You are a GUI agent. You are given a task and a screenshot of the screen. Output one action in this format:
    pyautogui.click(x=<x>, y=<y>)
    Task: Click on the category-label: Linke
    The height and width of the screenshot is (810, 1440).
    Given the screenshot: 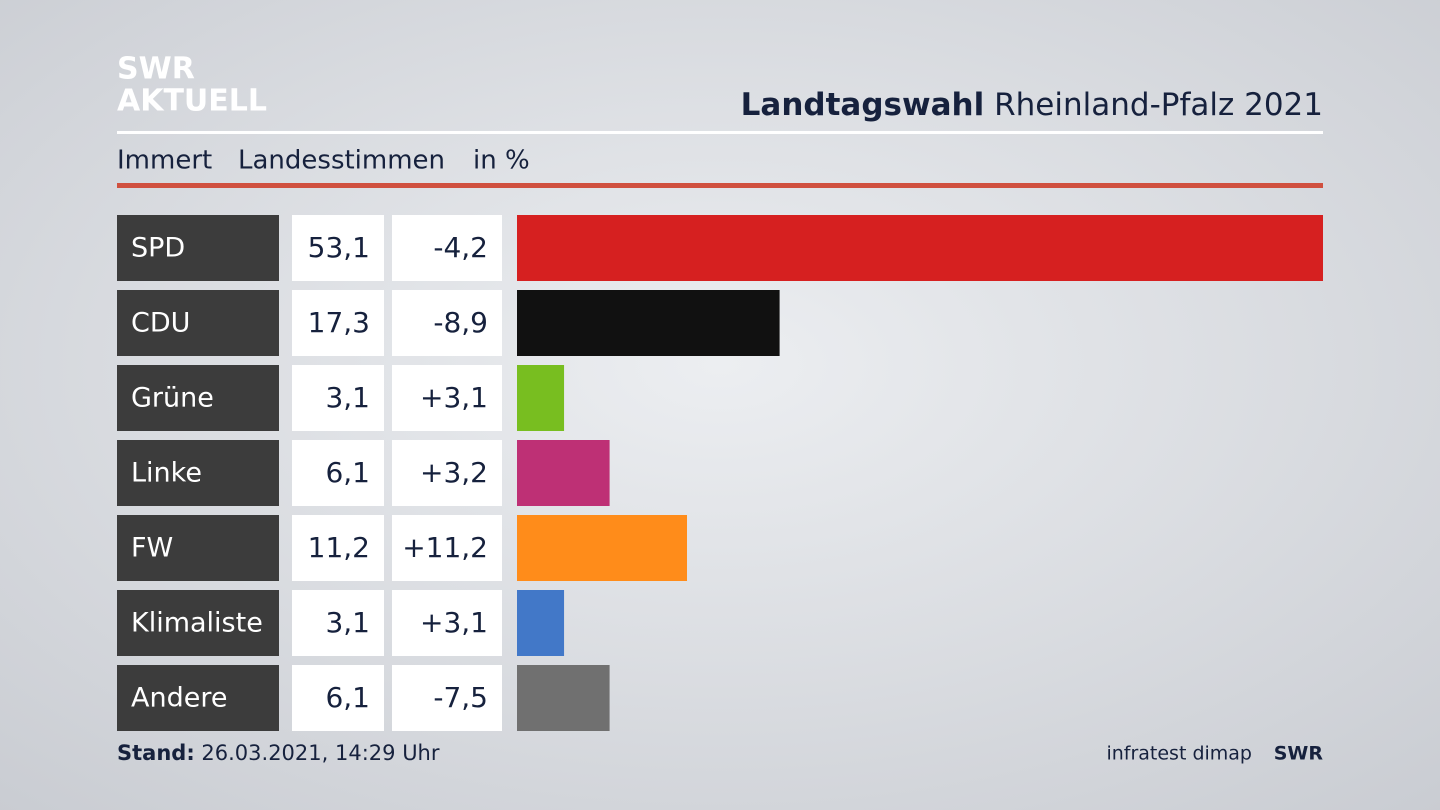 What is the action you would take?
    pyautogui.click(x=166, y=473)
    